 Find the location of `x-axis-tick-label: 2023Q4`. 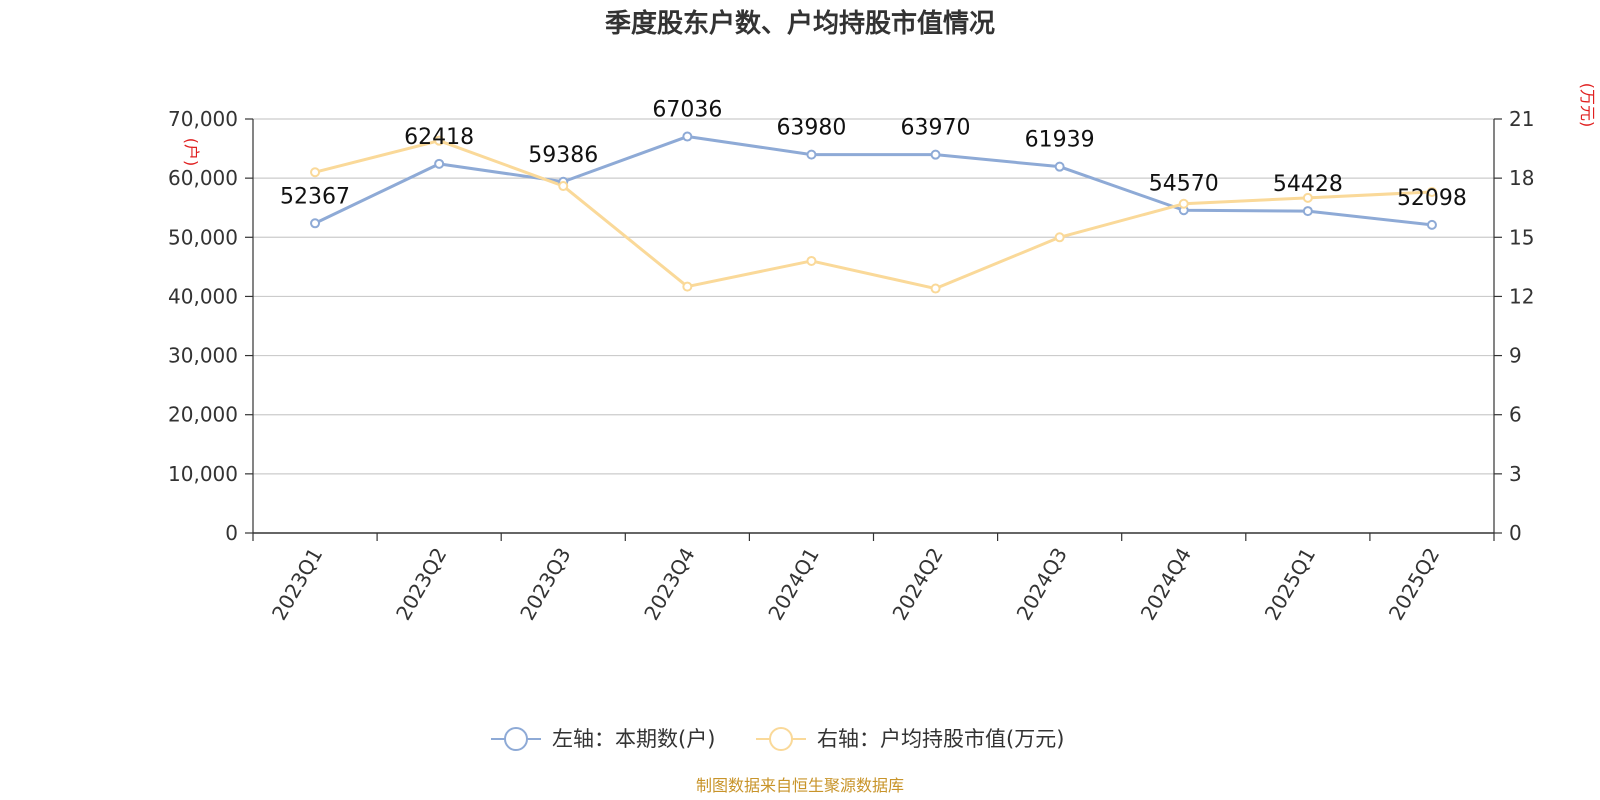

x-axis-tick-label: 2023Q4 is located at coordinates (669, 584).